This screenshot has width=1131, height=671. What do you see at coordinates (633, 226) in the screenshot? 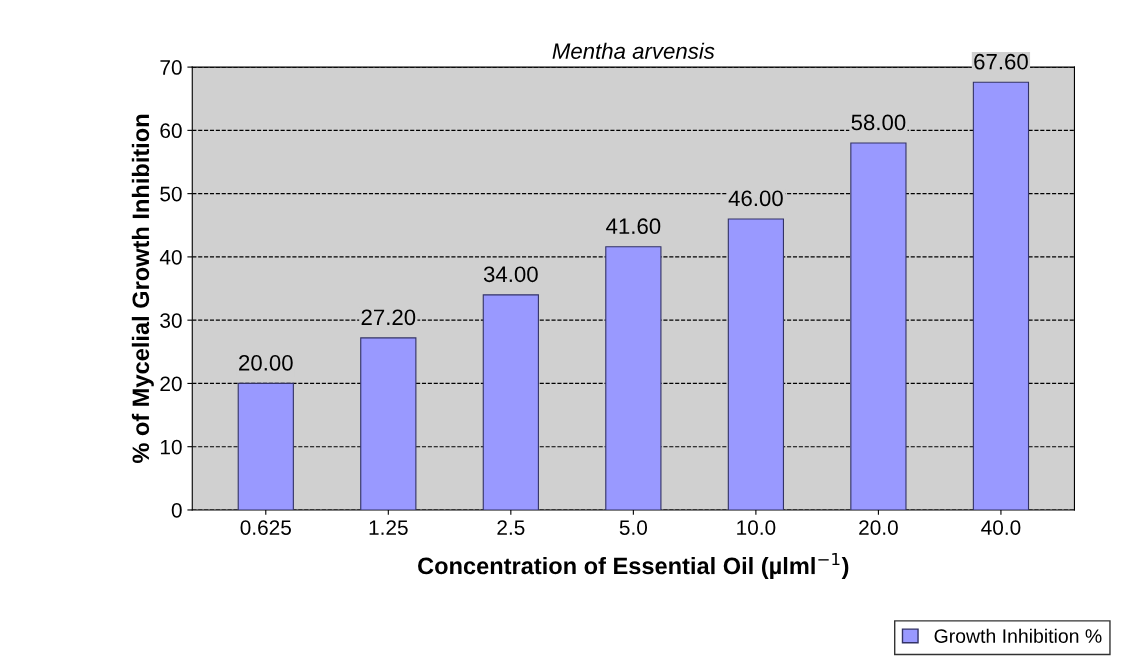
I see `data-label: 41.60` at bounding box center [633, 226].